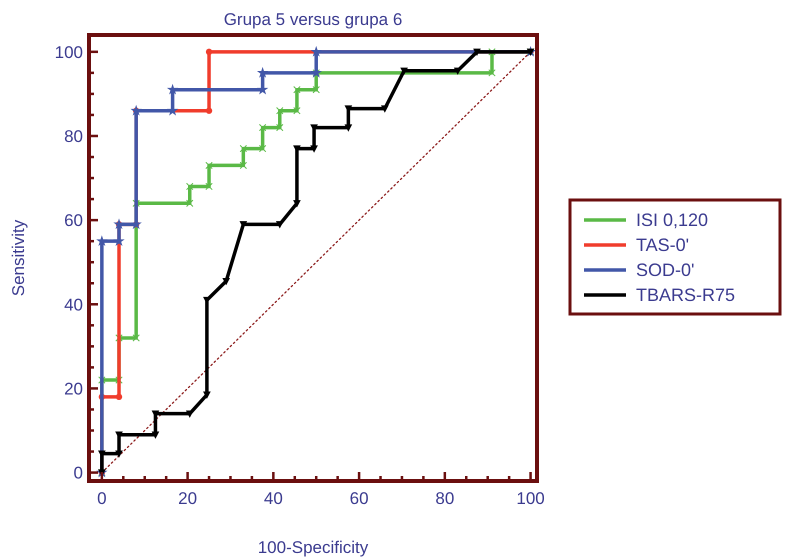 The image size is (785, 560). What do you see at coordinates (663, 245) in the screenshot?
I see `legend-label: TAS-0'` at bounding box center [663, 245].